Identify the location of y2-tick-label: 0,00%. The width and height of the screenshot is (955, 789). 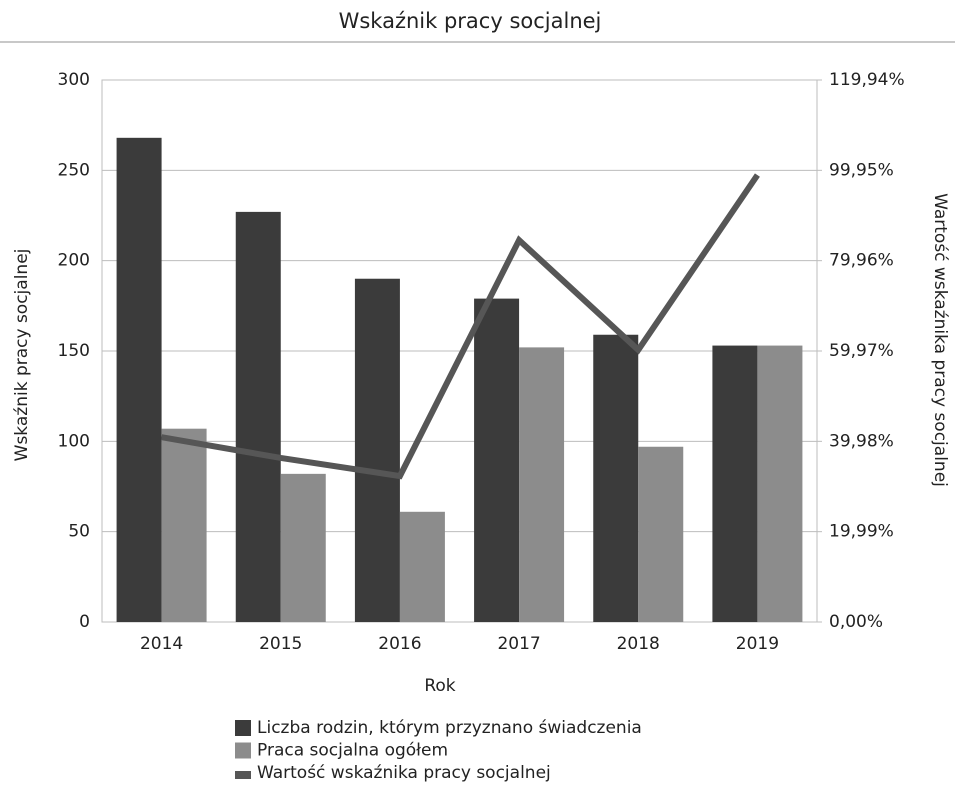
(856, 622).